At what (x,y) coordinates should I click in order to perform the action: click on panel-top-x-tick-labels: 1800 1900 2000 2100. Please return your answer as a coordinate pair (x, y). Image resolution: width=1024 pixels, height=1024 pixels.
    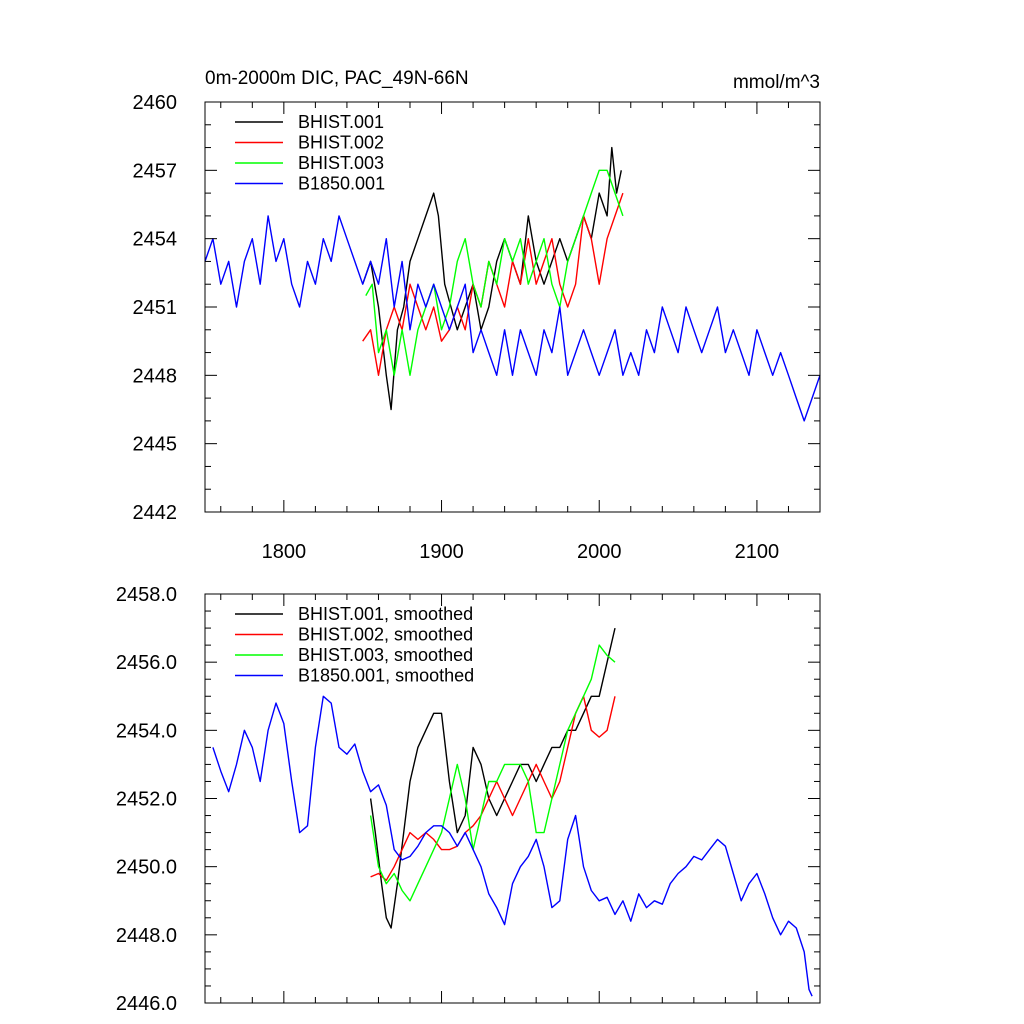
    Looking at the image, I should click on (521, 552).